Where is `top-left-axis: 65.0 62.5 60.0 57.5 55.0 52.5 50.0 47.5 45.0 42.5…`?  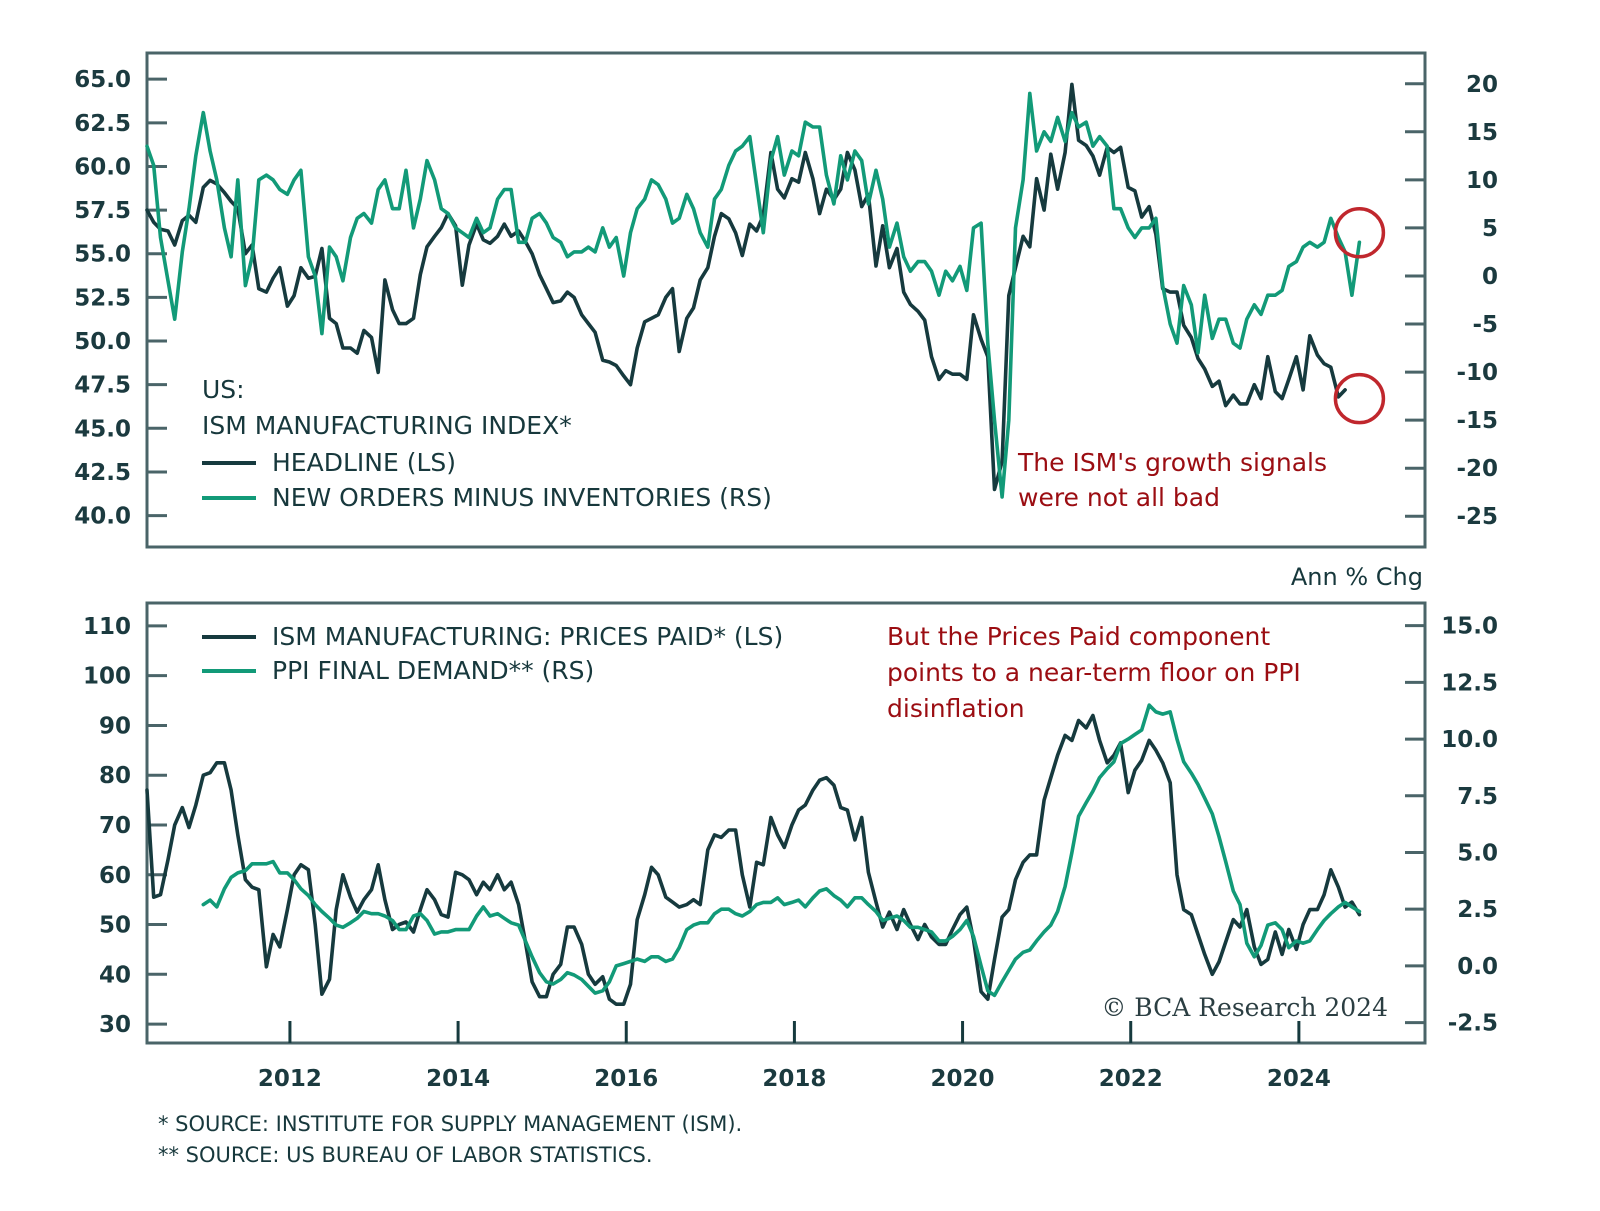
top-left-axis: 65.0 62.5 60.0 57.5 55.0 52.5 50.0 47.5 45.0 42.5… is located at coordinates (120, 298).